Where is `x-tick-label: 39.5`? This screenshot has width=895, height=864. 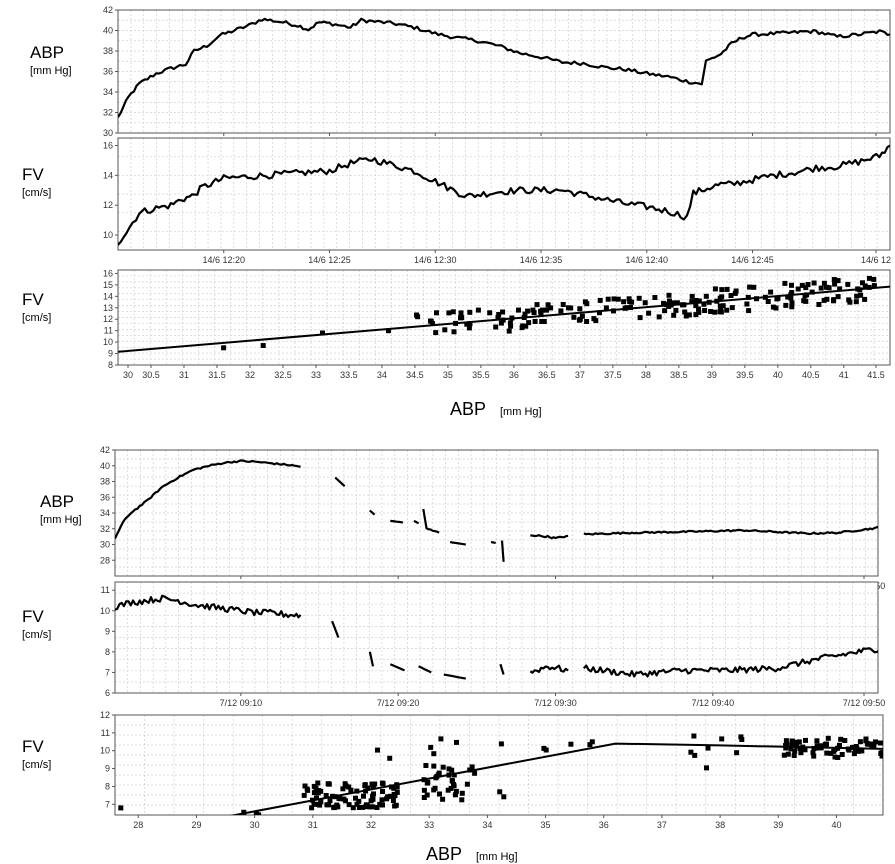
x-tick-label: 39.5 is located at coordinates (745, 375).